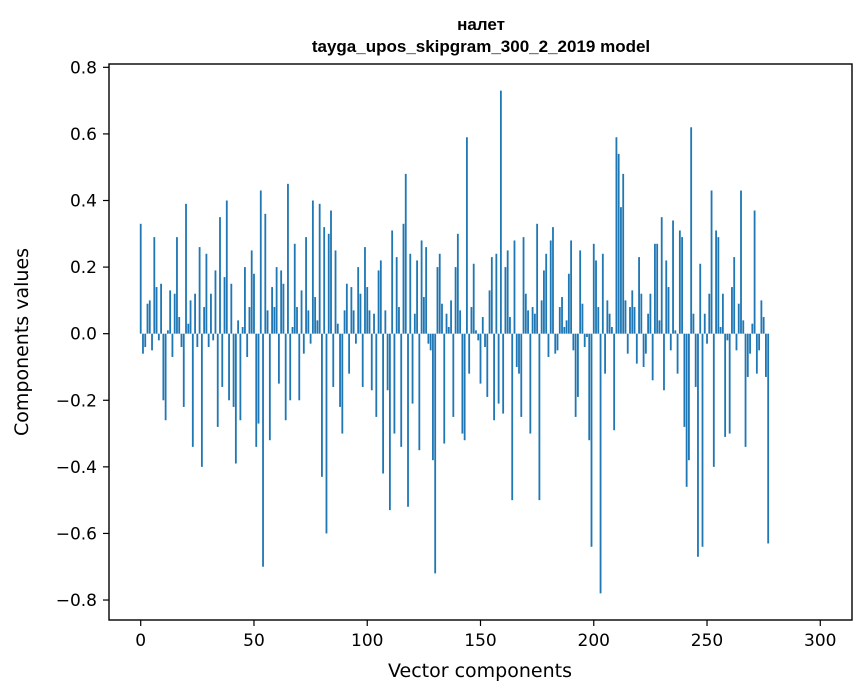 This screenshot has width=867, height=696. I want to click on chart-title-word: налет, so click(481, 24).